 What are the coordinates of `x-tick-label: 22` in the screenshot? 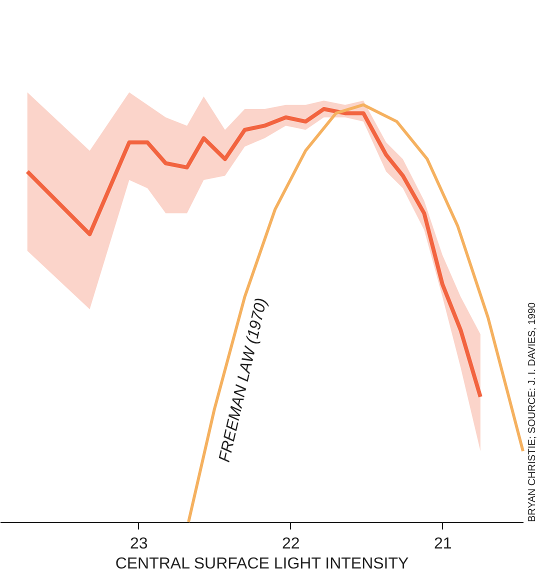 It's located at (291, 544).